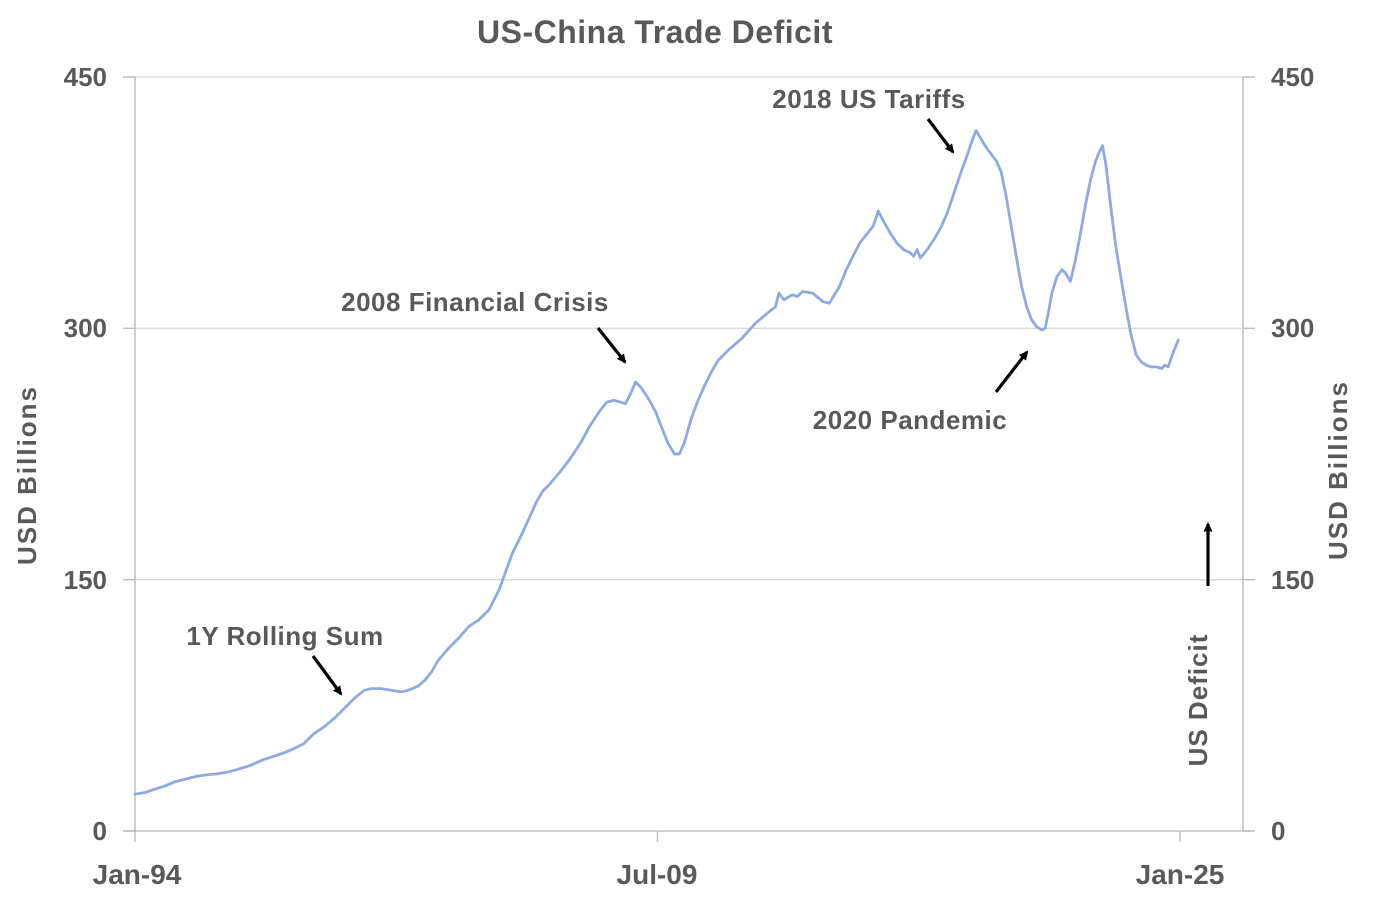  I want to click on annotation-us-deficit: US Deficit, so click(1198, 700).